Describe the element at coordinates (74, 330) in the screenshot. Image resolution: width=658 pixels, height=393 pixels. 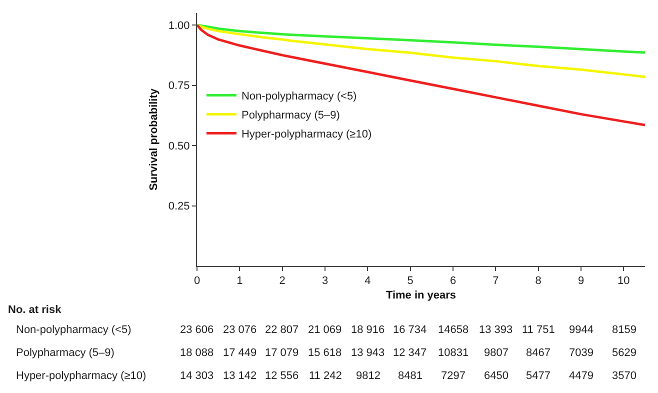
I see `text: Non-polypharmacy (<5)` at that location.